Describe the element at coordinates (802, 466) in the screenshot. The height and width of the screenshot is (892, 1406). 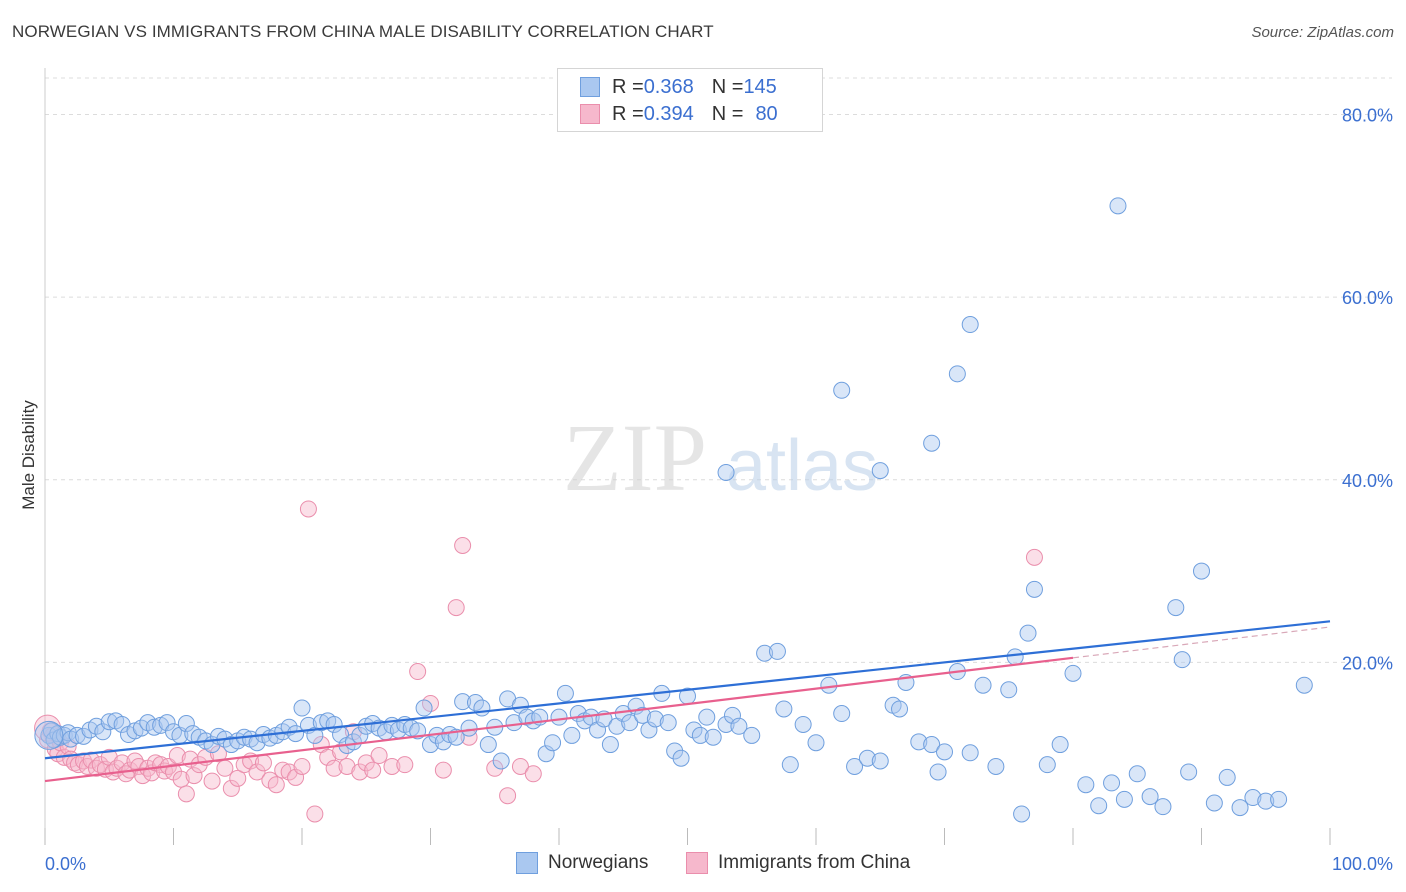
I see `watermark-atlas: atlas` at that location.